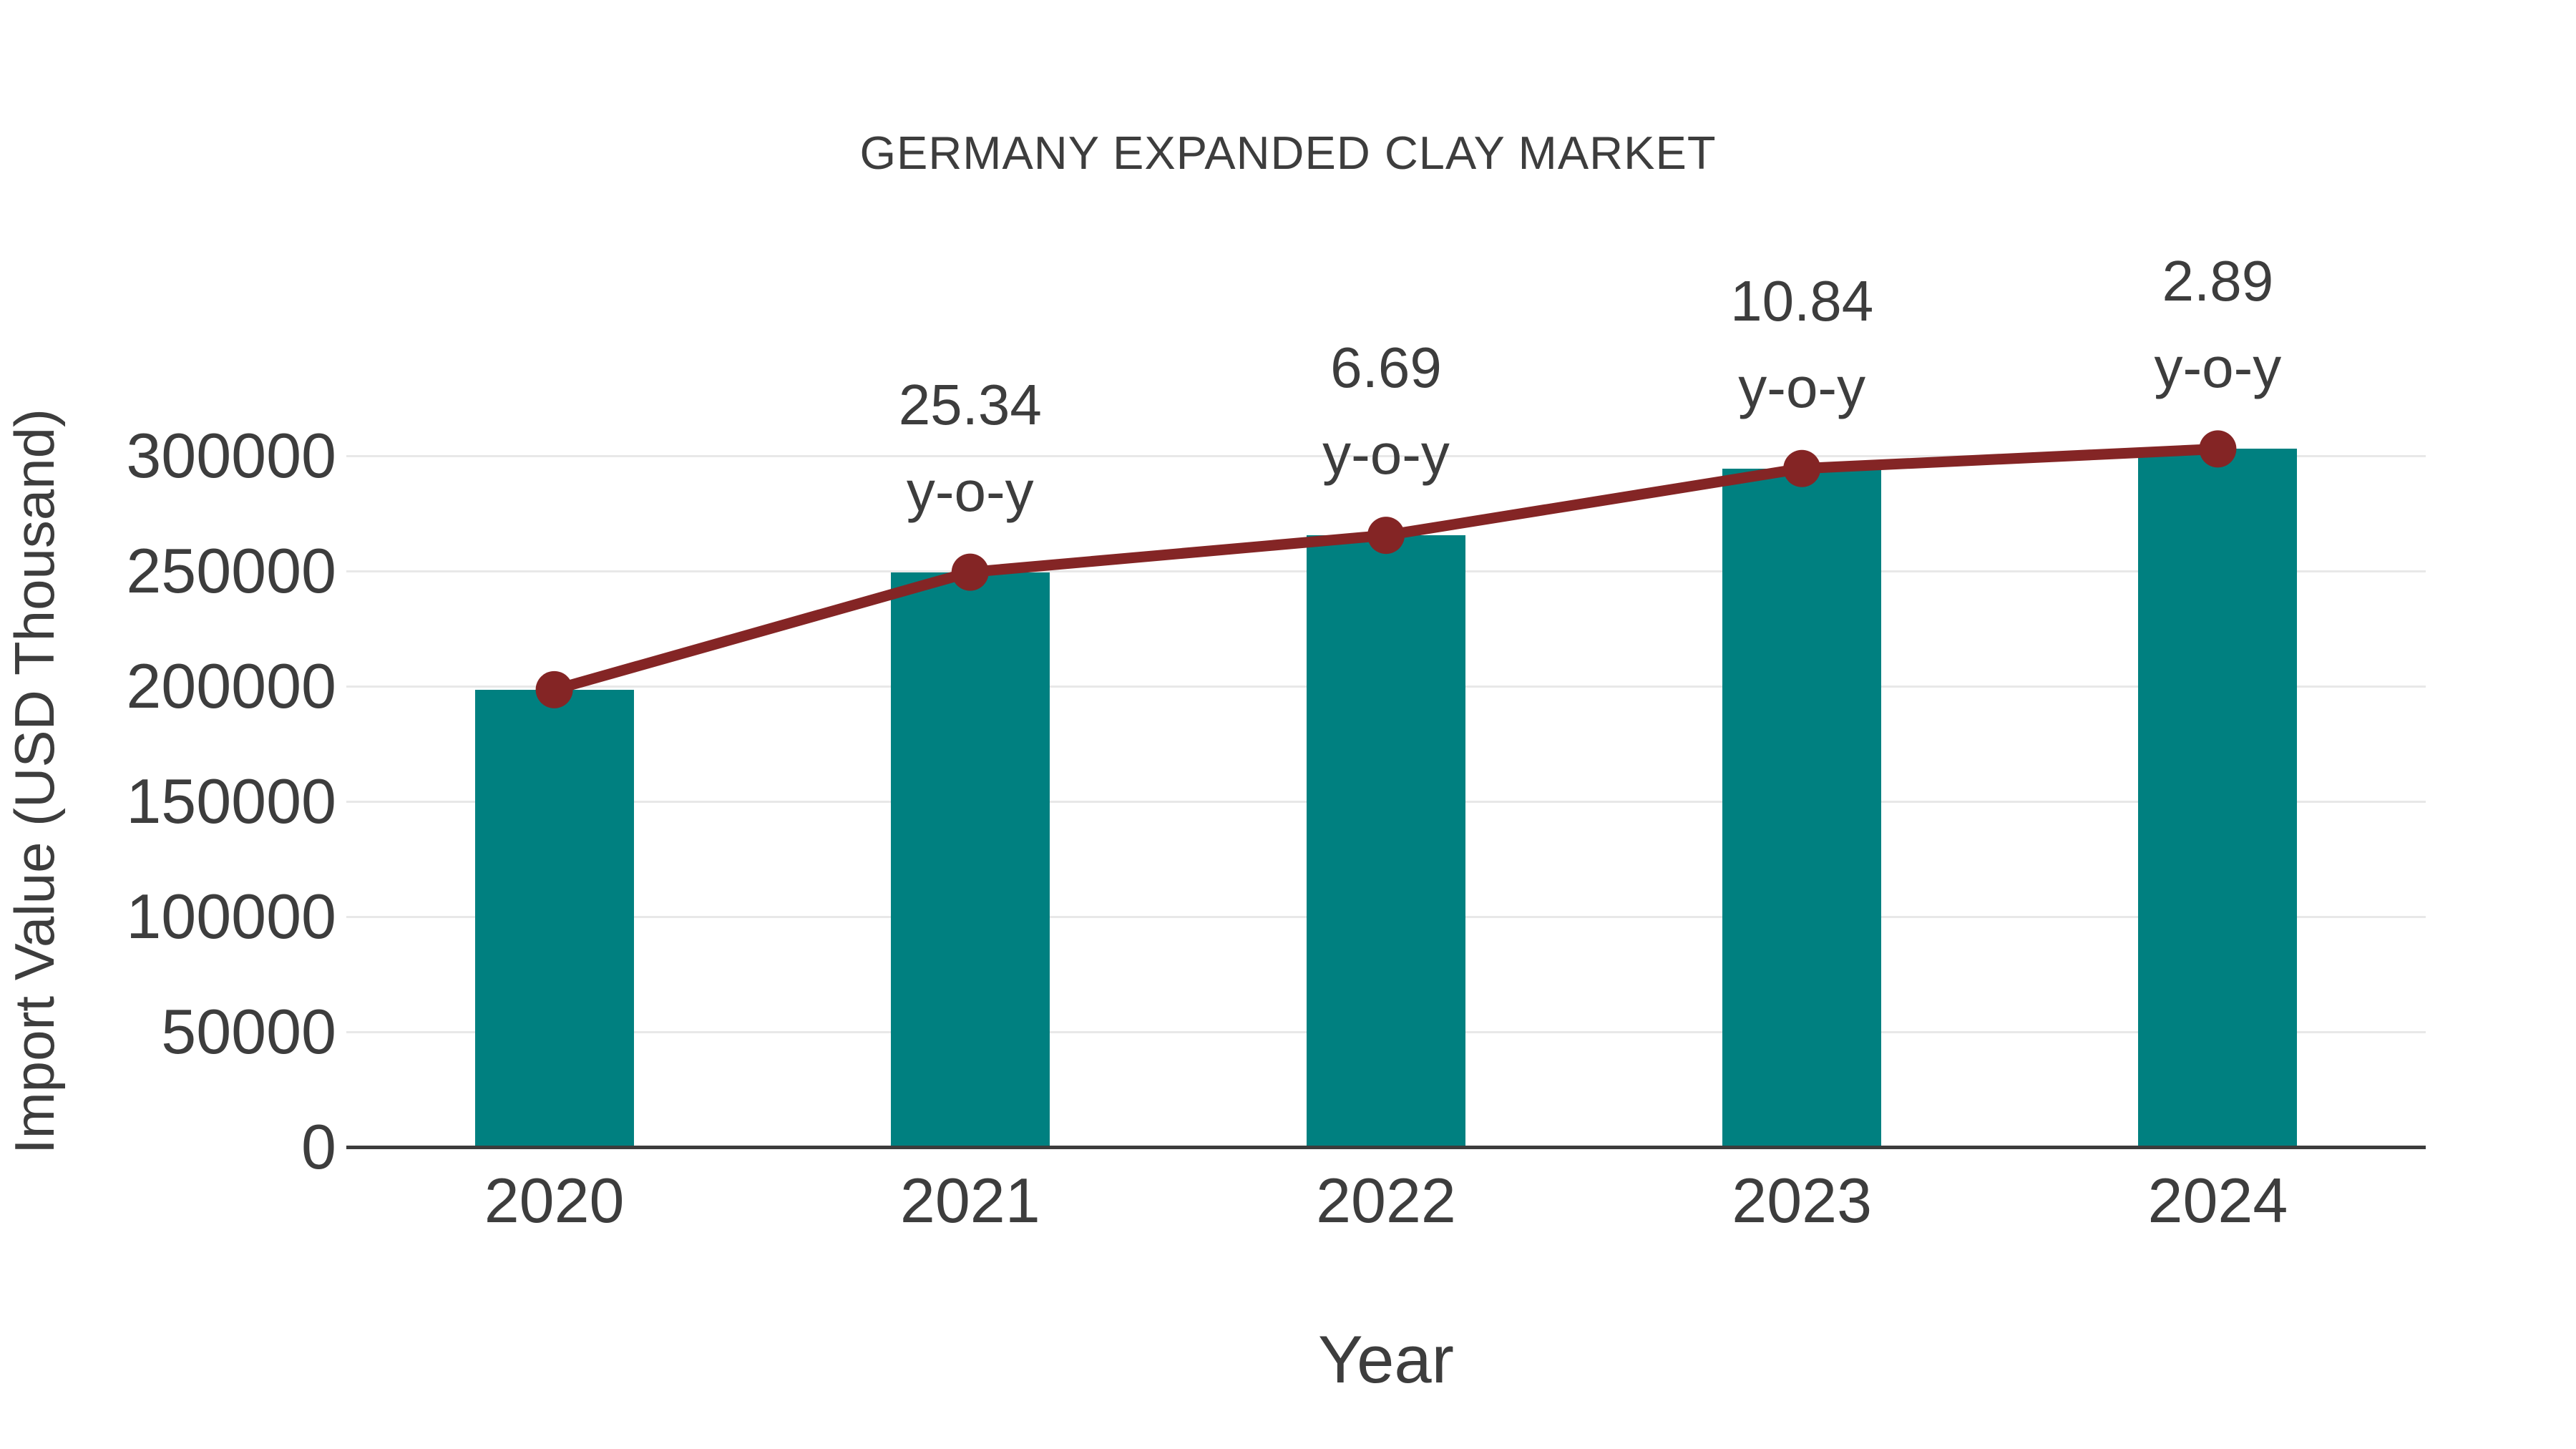 The height and width of the screenshot is (1449, 2576). I want to click on chart-title: GERMANY EXPANDED CLAY MARKET, so click(1288, 153).